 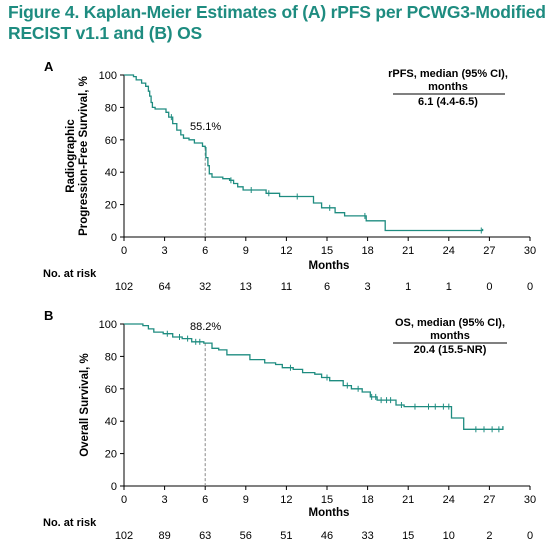 What do you see at coordinates (314, 376) in the screenshot?
I see `panel-b-km-curve` at bounding box center [314, 376].